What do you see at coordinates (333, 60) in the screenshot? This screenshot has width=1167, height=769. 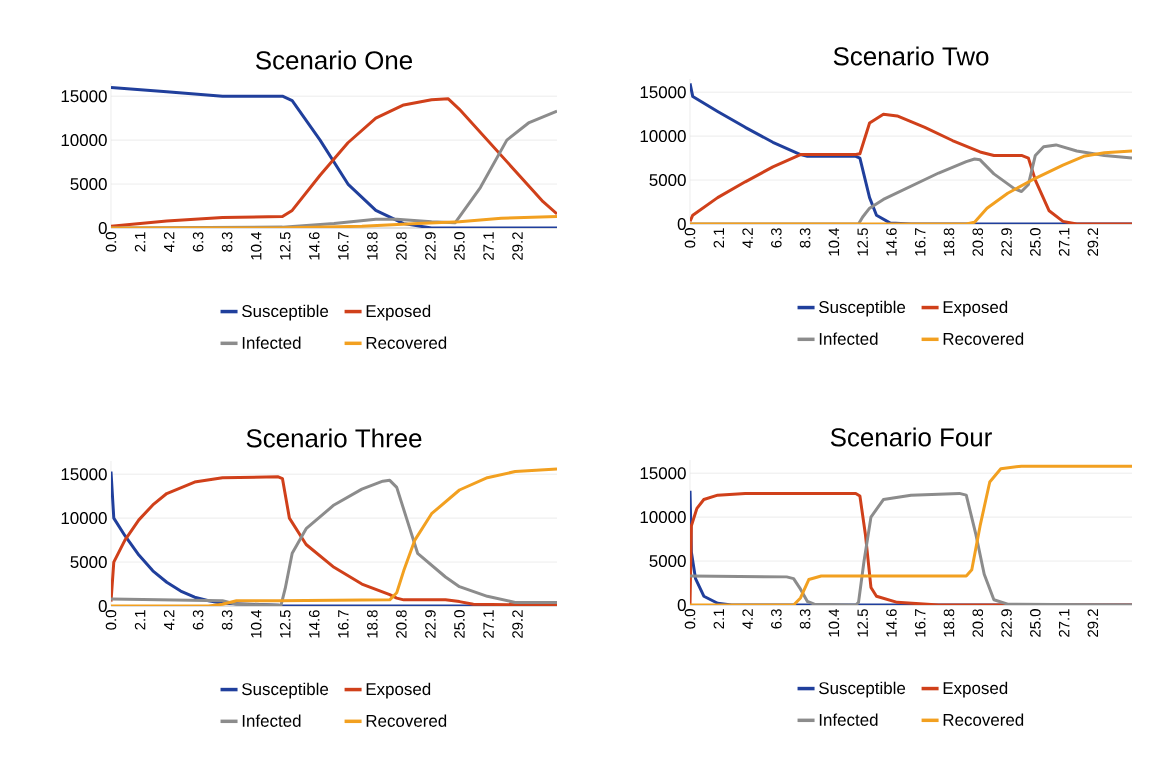 I see `chart-title: Scenario One` at bounding box center [333, 60].